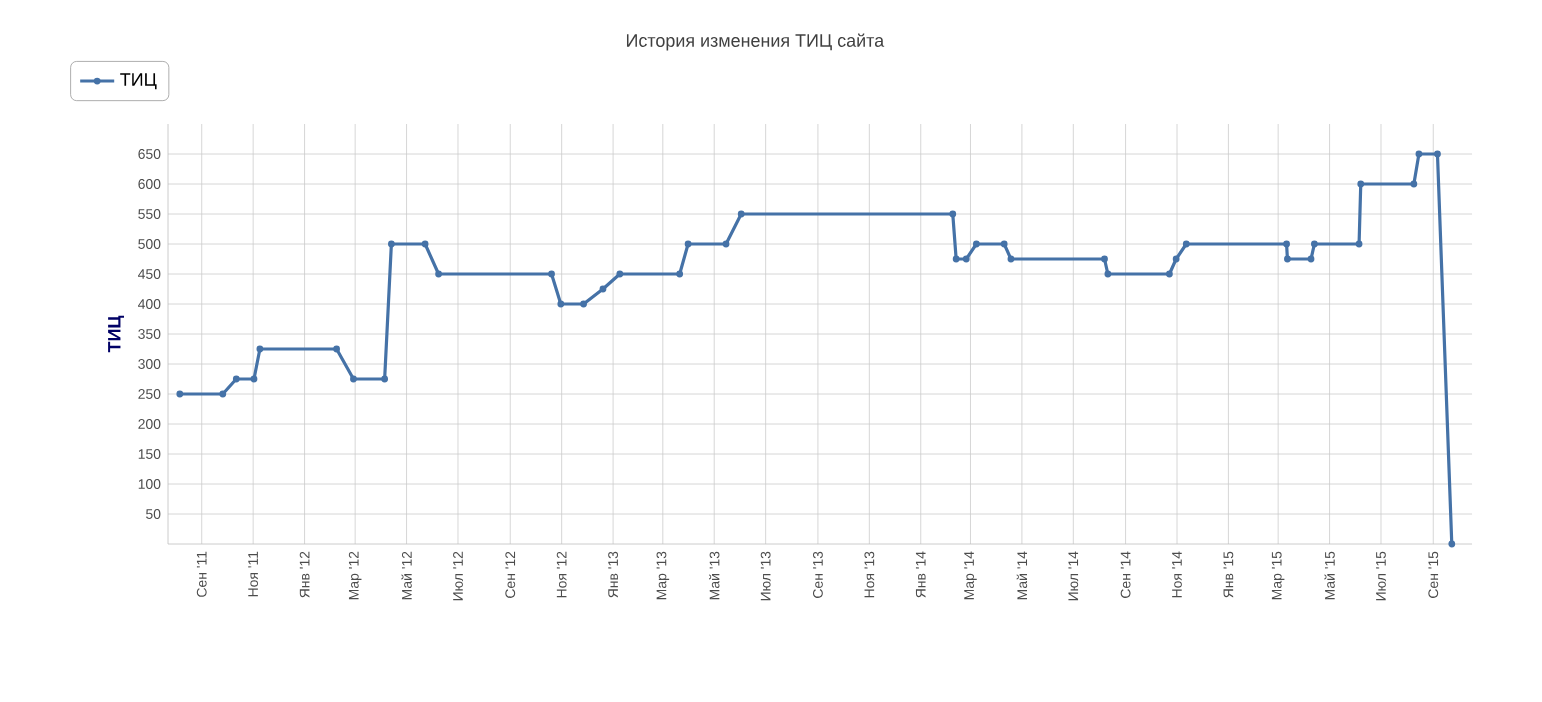  Describe the element at coordinates (116, 334) in the screenshot. I see `y-axis-title: ТИЦ` at that location.